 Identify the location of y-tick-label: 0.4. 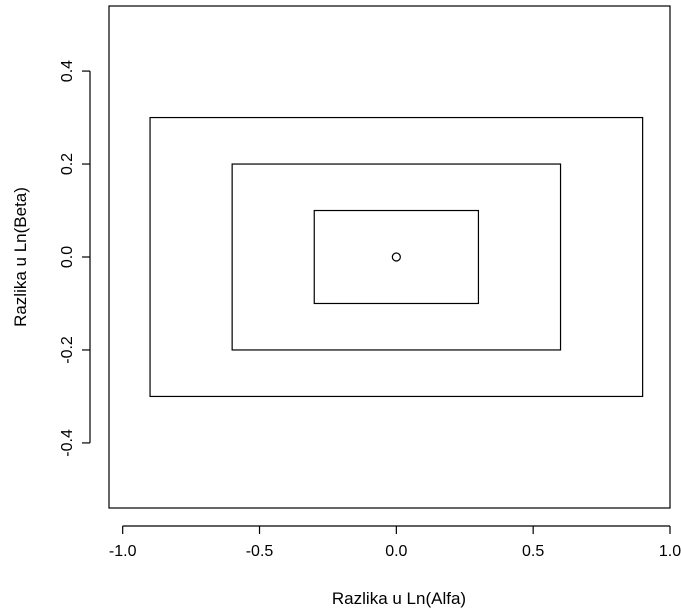
(67, 71).